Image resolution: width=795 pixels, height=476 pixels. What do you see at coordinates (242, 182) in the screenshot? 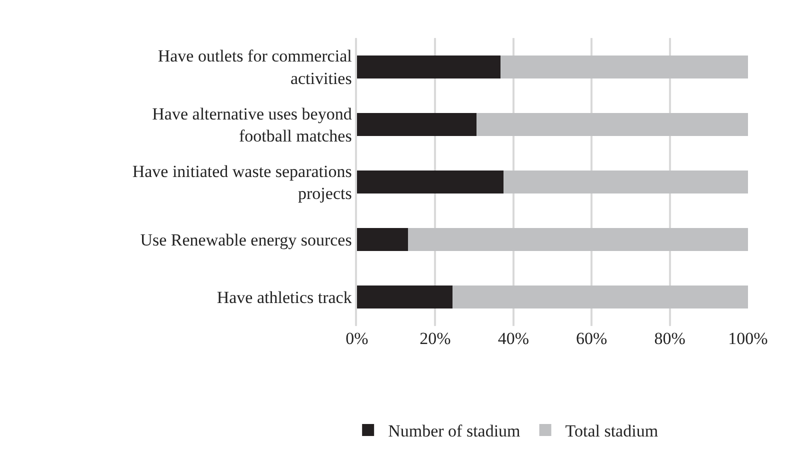
I see `y-tick-label: Have initiated waste separations projects` at bounding box center [242, 182].